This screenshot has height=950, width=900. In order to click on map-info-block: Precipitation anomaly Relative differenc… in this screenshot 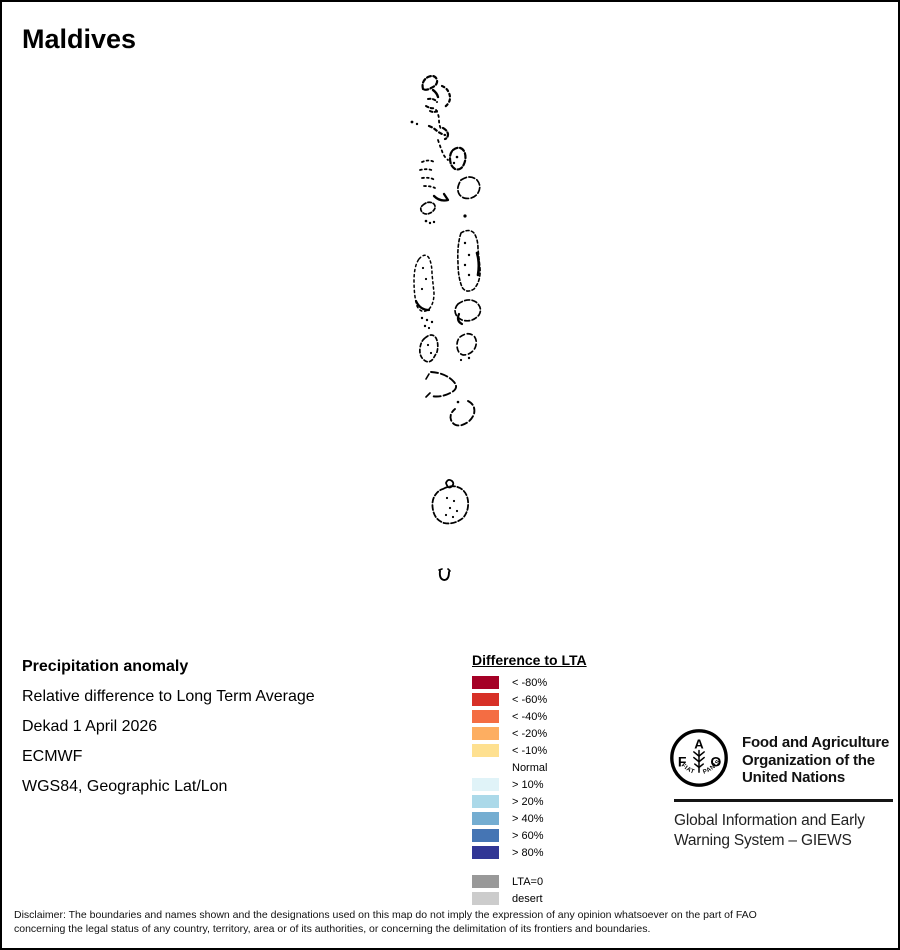, I will do `click(168, 727)`.